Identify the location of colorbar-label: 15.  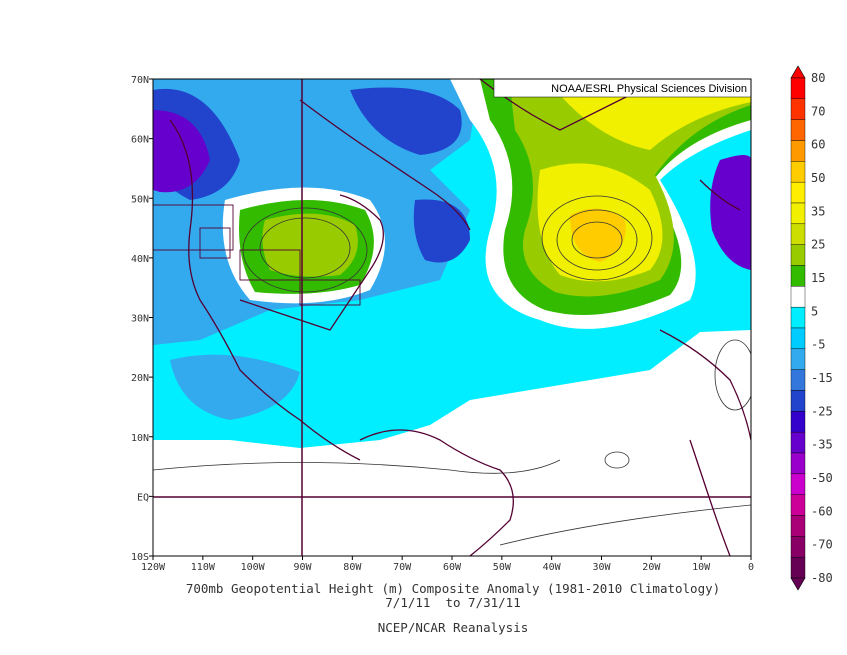
(818, 278).